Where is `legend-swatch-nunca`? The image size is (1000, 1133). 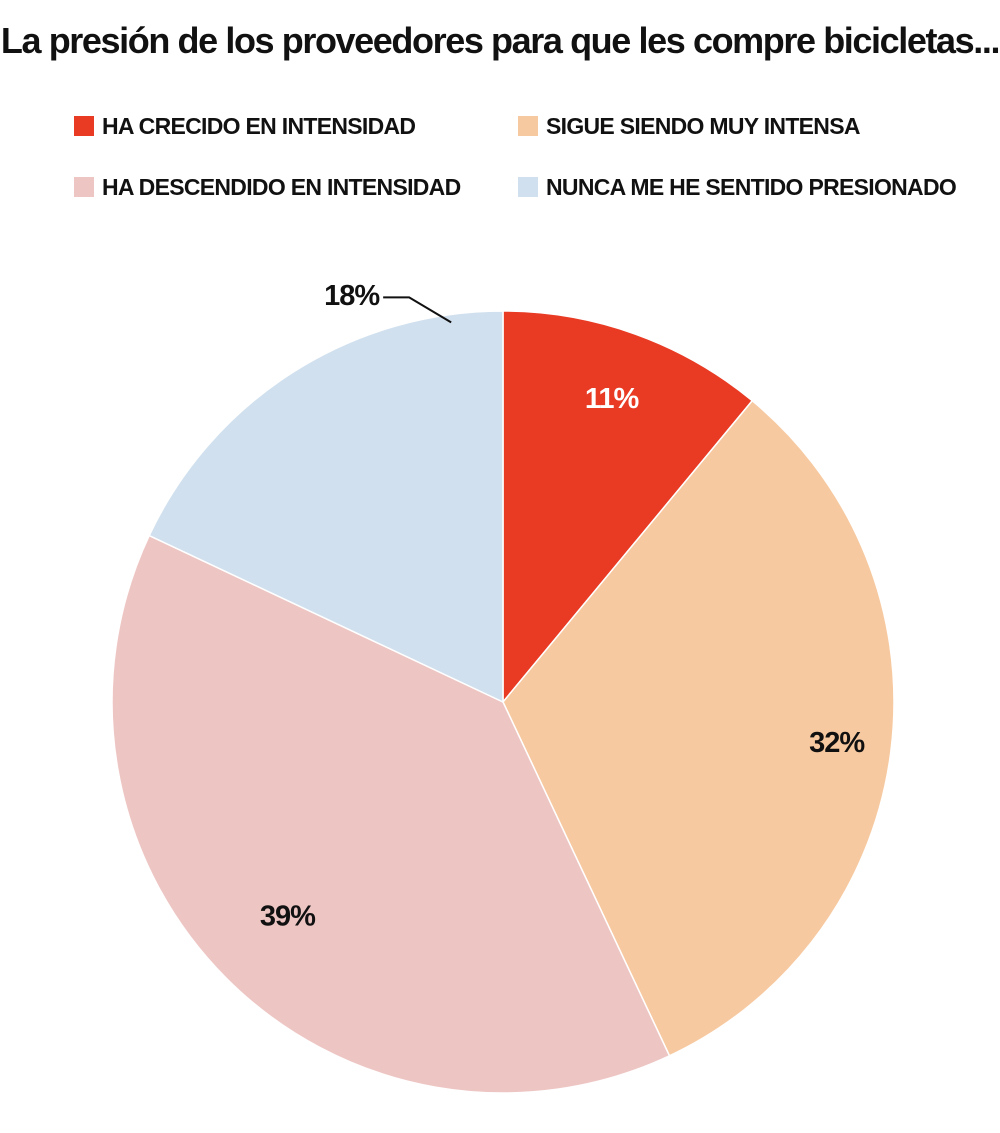
legend-swatch-nunca is located at coordinates (528, 187).